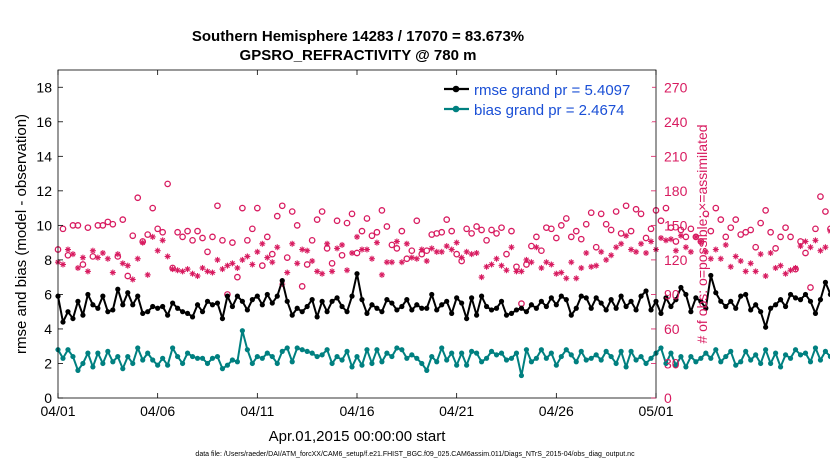  Describe the element at coordinates (257, 411) in the screenshot. I see `x-tick-label: 04/11` at that location.